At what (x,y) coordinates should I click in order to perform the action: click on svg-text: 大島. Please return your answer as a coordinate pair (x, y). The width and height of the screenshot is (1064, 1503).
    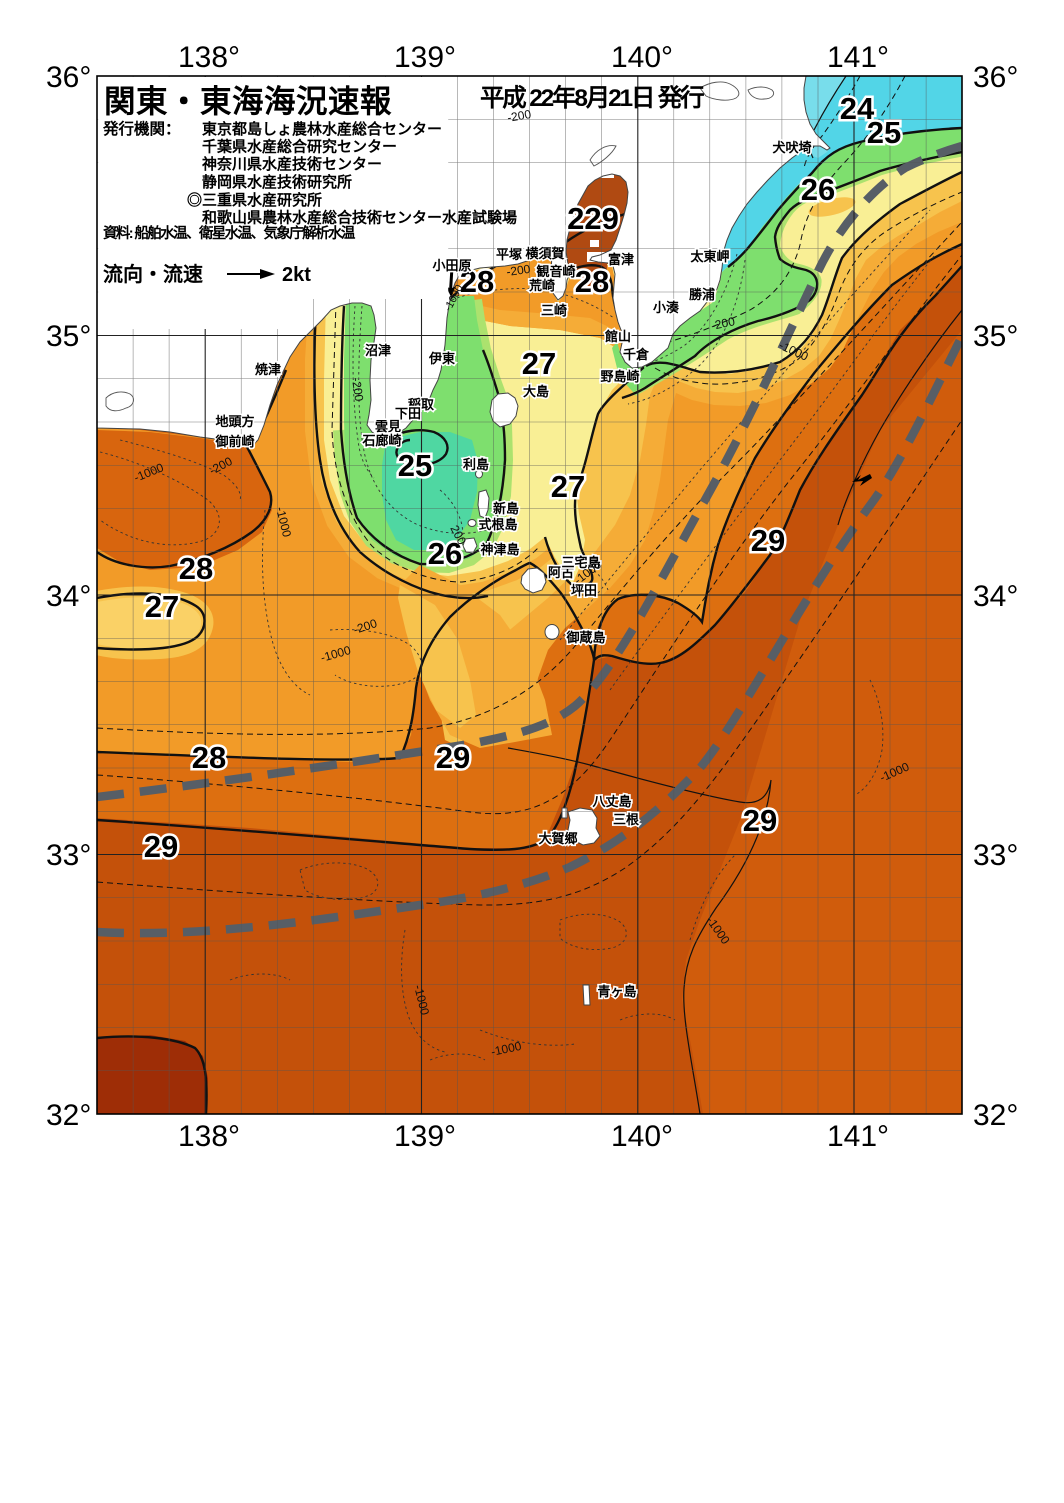
    Looking at the image, I should click on (536, 391).